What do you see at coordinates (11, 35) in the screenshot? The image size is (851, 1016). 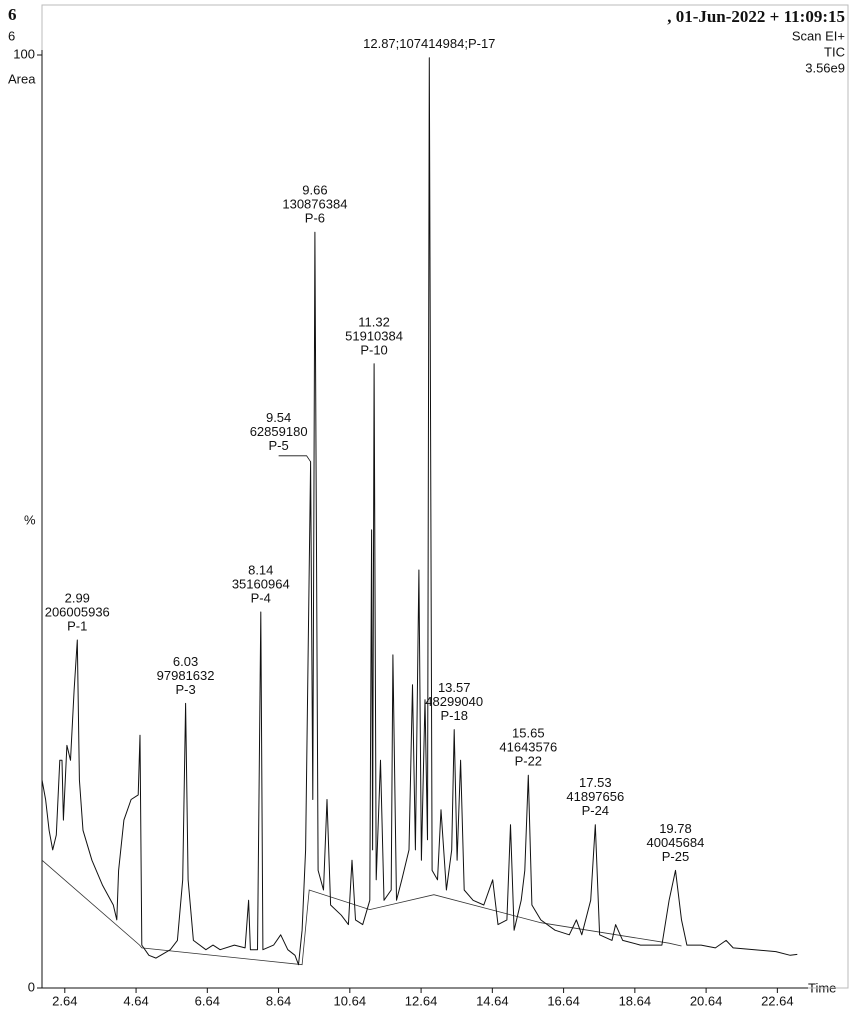 I see `header-sub: 6` at bounding box center [11, 35].